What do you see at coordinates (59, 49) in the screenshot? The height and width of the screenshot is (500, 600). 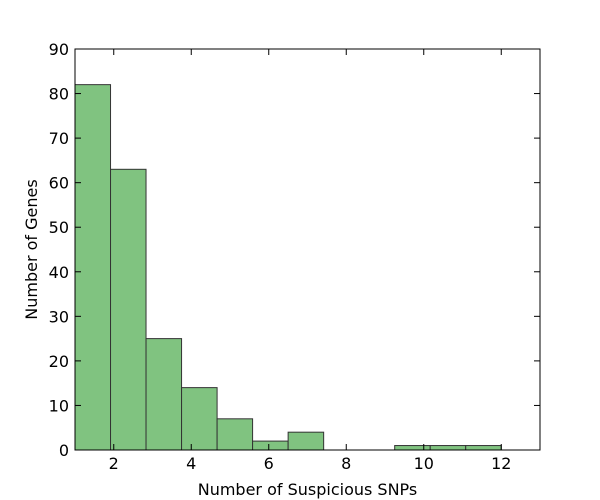 I see `y-tick-label-9: 90` at bounding box center [59, 49].